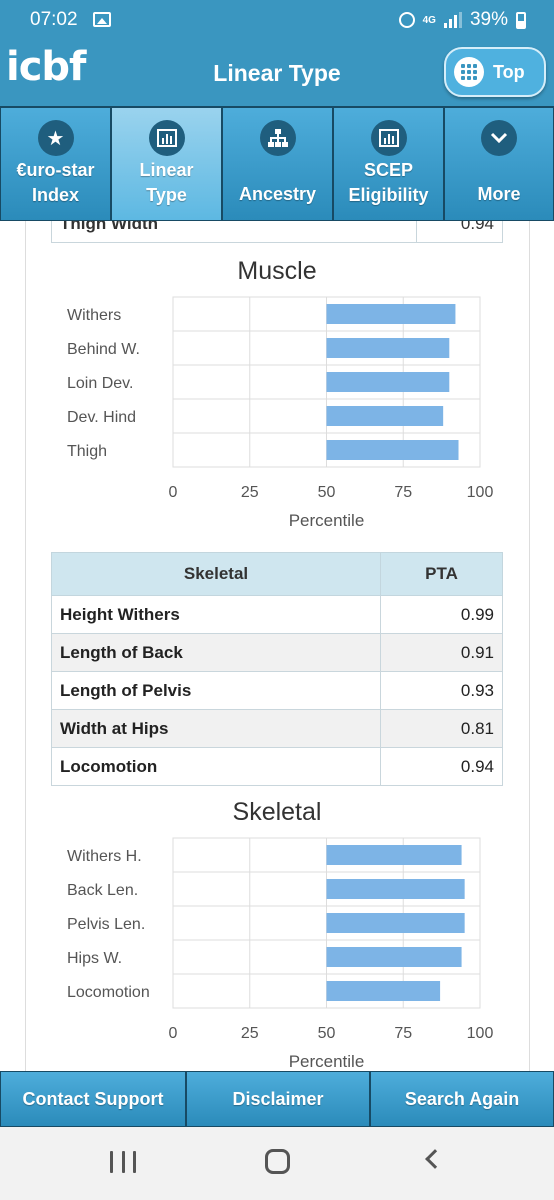 The width and height of the screenshot is (554, 1200). What do you see at coordinates (108, 992) in the screenshot?
I see `category-label: Locomotion` at bounding box center [108, 992].